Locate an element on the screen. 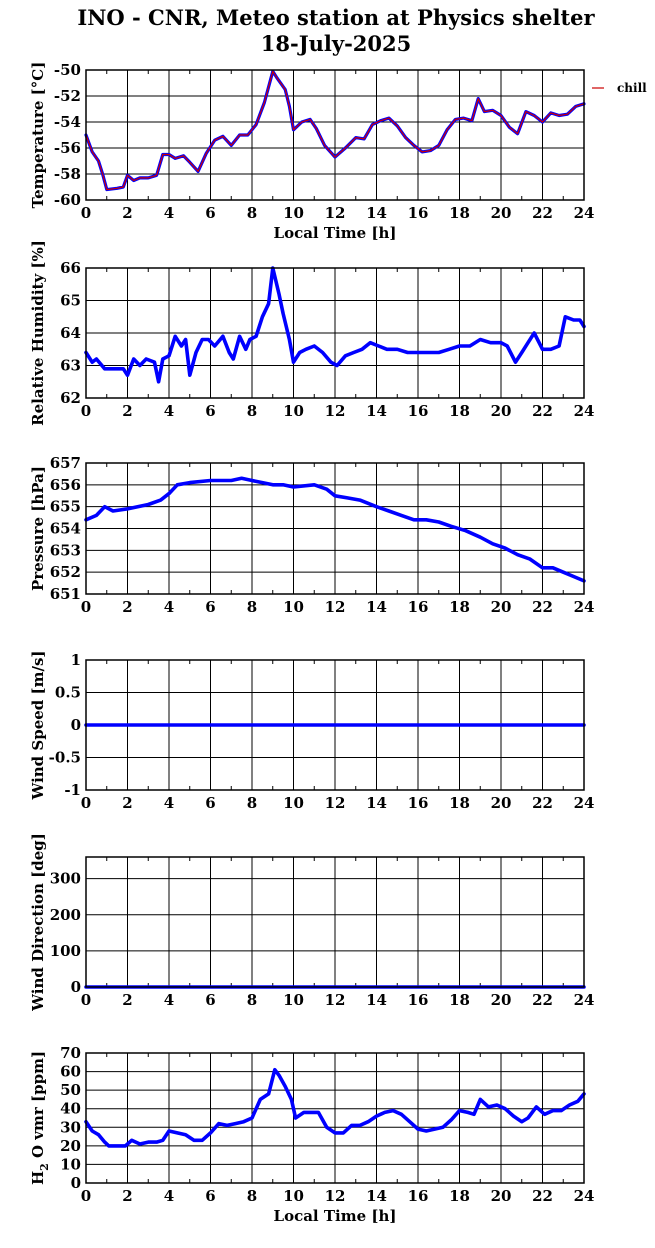 This screenshot has height=1248, width=655. y-axis-label: Pressure [hPa] is located at coordinates (38, 528).